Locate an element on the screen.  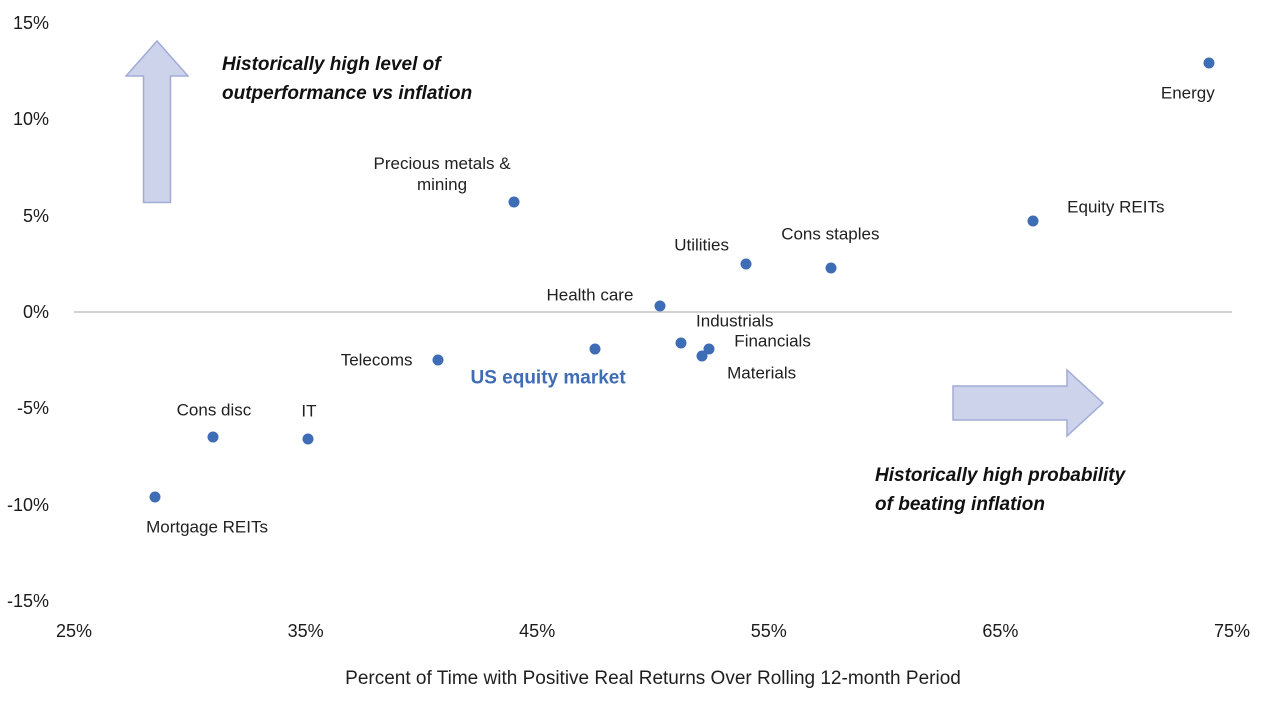
y-tick-label: 15% is located at coordinates (30, 23).